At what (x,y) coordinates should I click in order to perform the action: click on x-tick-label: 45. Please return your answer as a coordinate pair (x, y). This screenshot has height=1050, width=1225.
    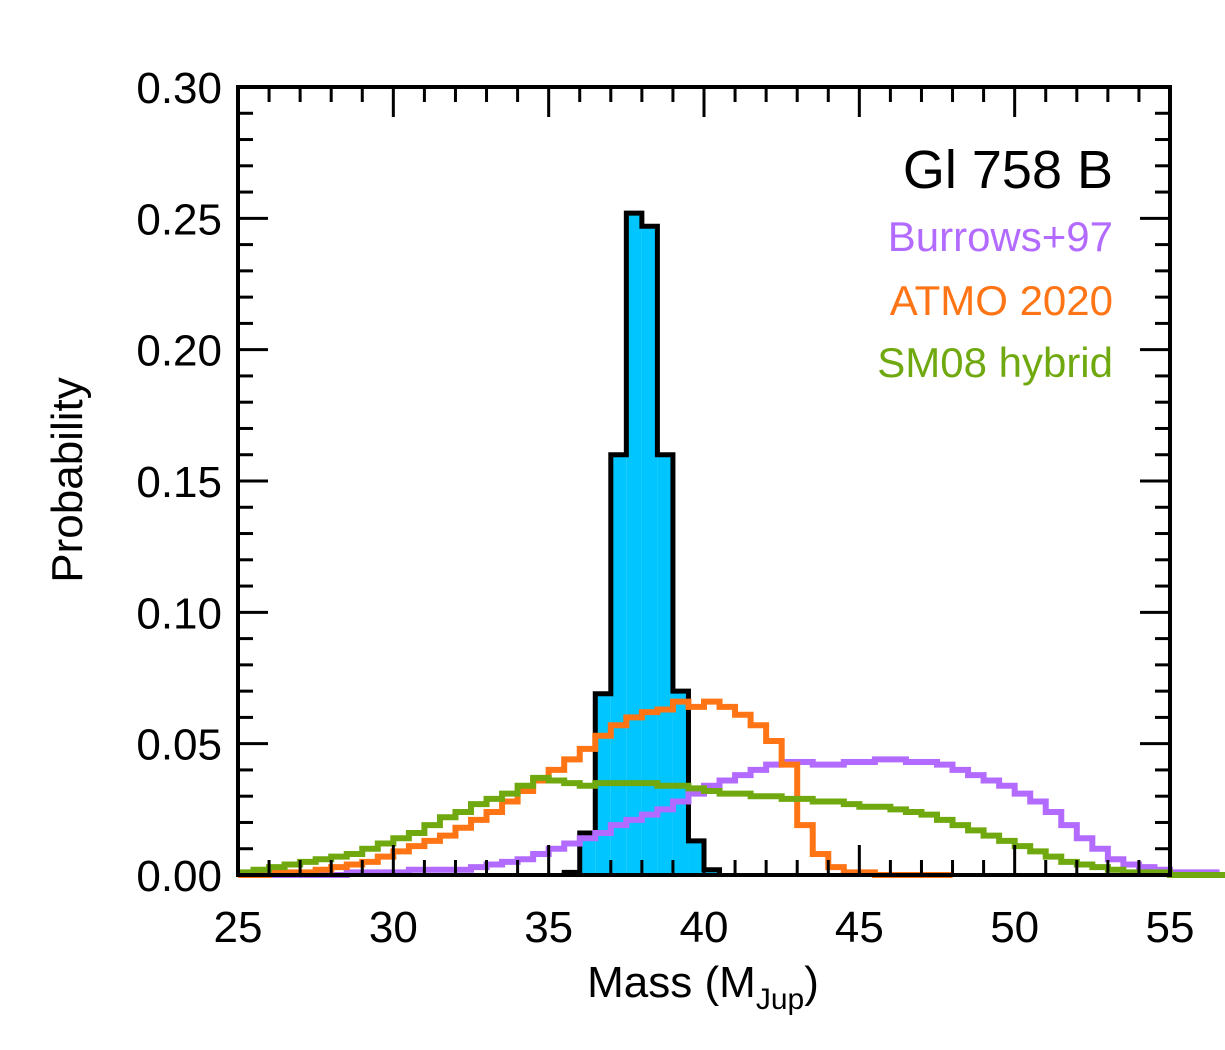
    Looking at the image, I should click on (859, 927).